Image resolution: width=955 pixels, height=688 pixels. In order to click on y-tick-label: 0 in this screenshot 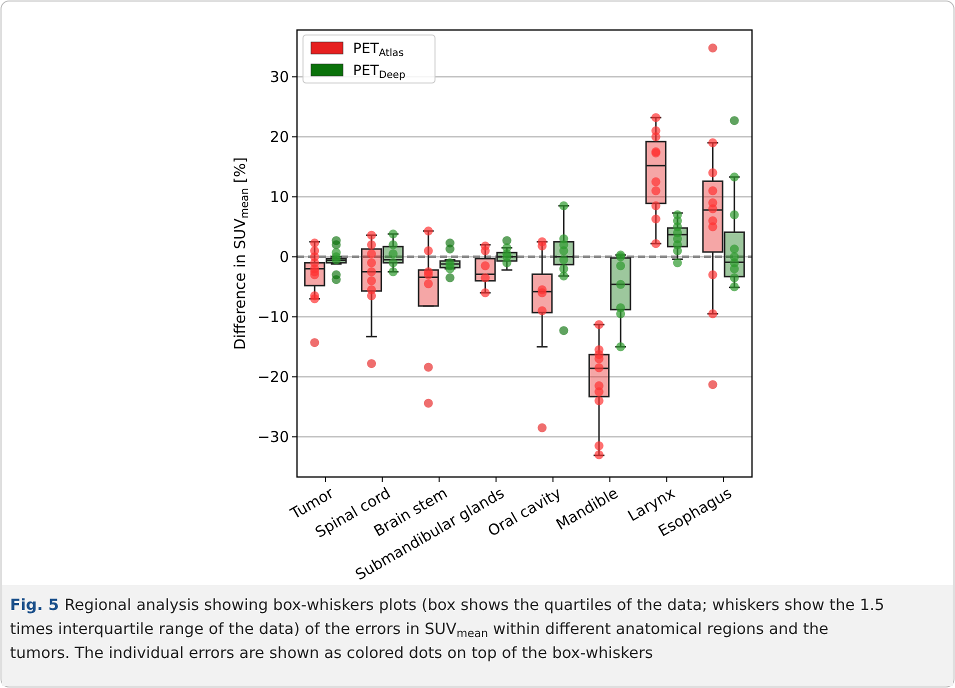, I will do `click(284, 257)`.